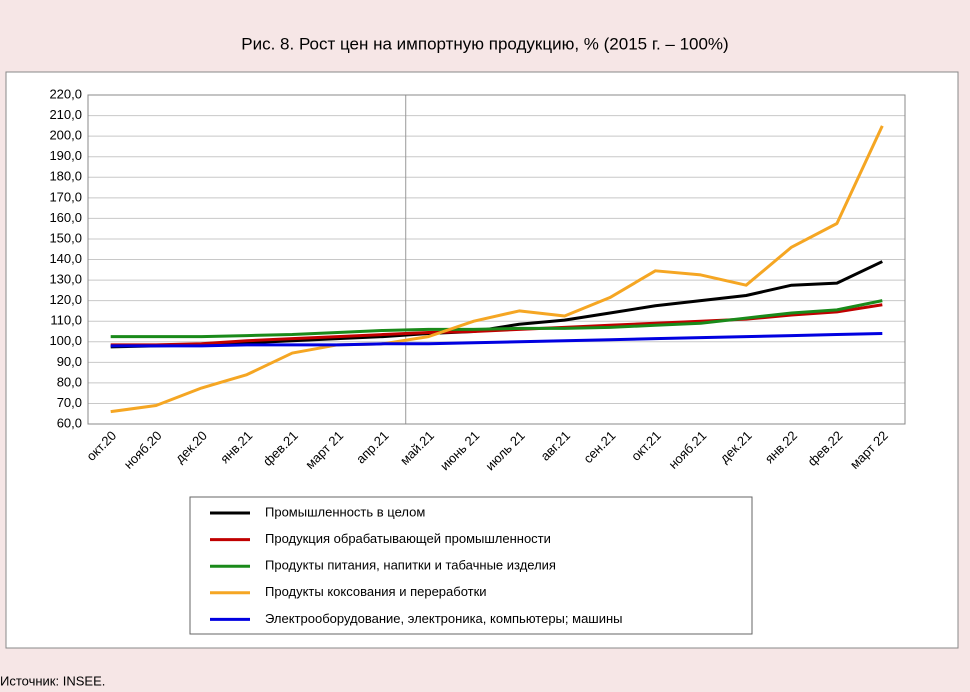 The height and width of the screenshot is (692, 970). What do you see at coordinates (65, 279) in the screenshot?
I see `y-tick-label: 130,0` at bounding box center [65, 279].